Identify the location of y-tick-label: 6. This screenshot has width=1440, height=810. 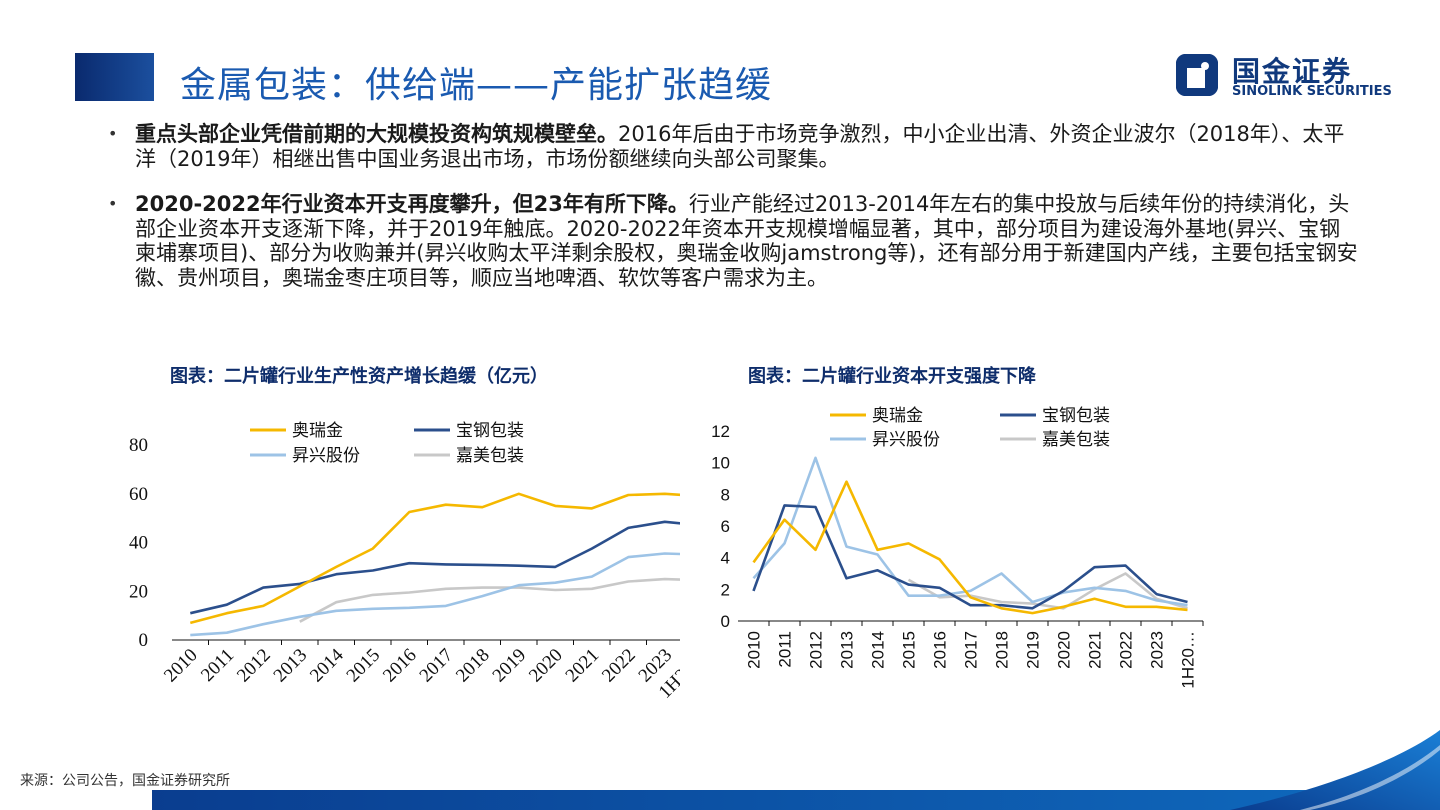
(725, 526).